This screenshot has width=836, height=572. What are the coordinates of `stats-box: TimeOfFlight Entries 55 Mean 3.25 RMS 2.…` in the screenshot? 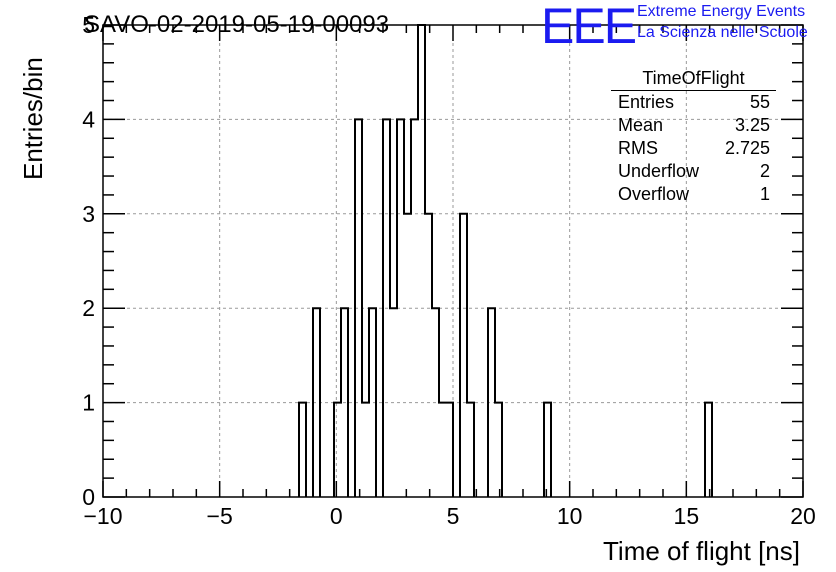 It's located at (693, 137).